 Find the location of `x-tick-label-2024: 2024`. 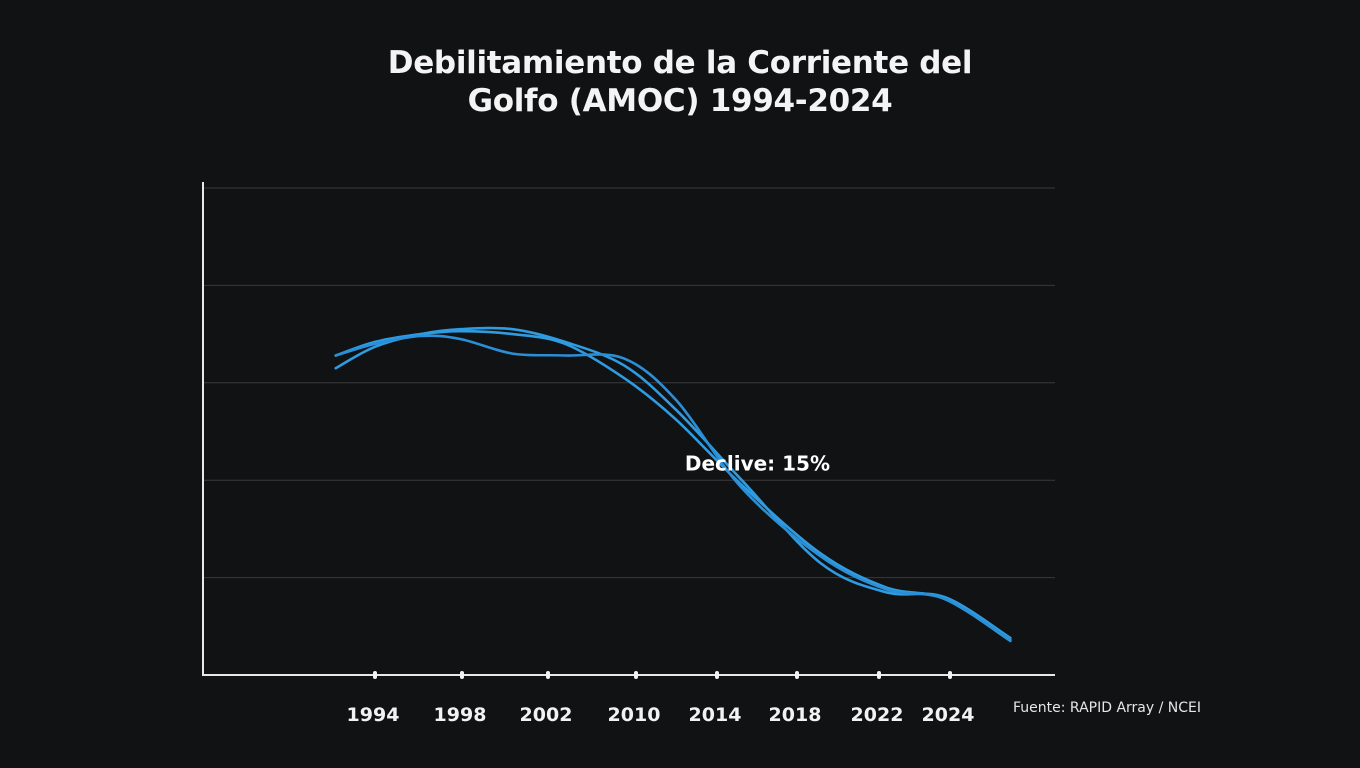

x-tick-label-2024: 2024 is located at coordinates (948, 715).